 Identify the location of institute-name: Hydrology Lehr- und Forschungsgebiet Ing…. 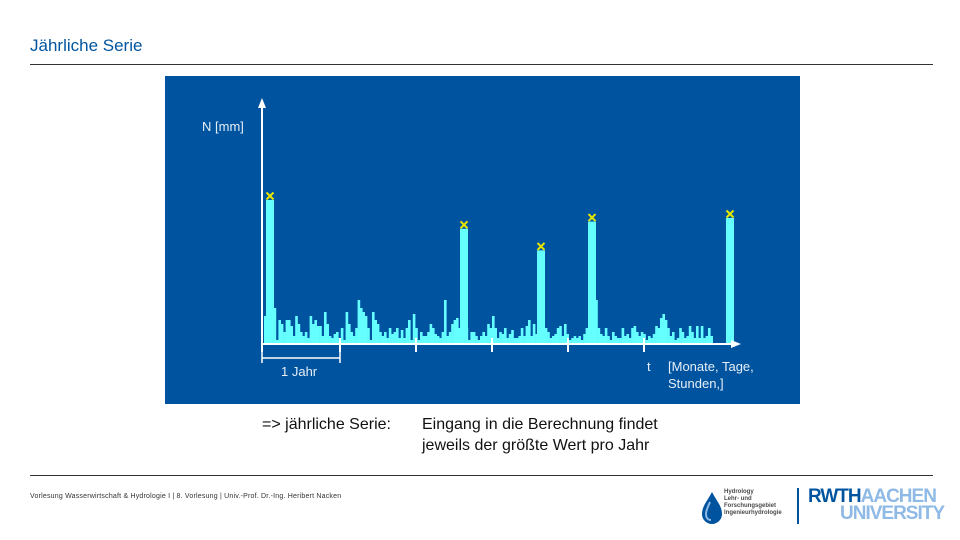
(753, 502).